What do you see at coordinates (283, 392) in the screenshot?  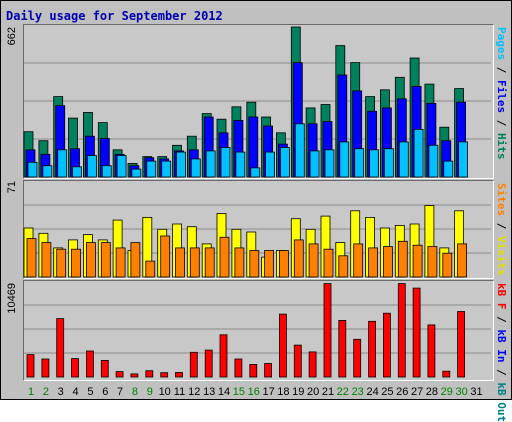 I see `x-tick-label: 18` at bounding box center [283, 392].